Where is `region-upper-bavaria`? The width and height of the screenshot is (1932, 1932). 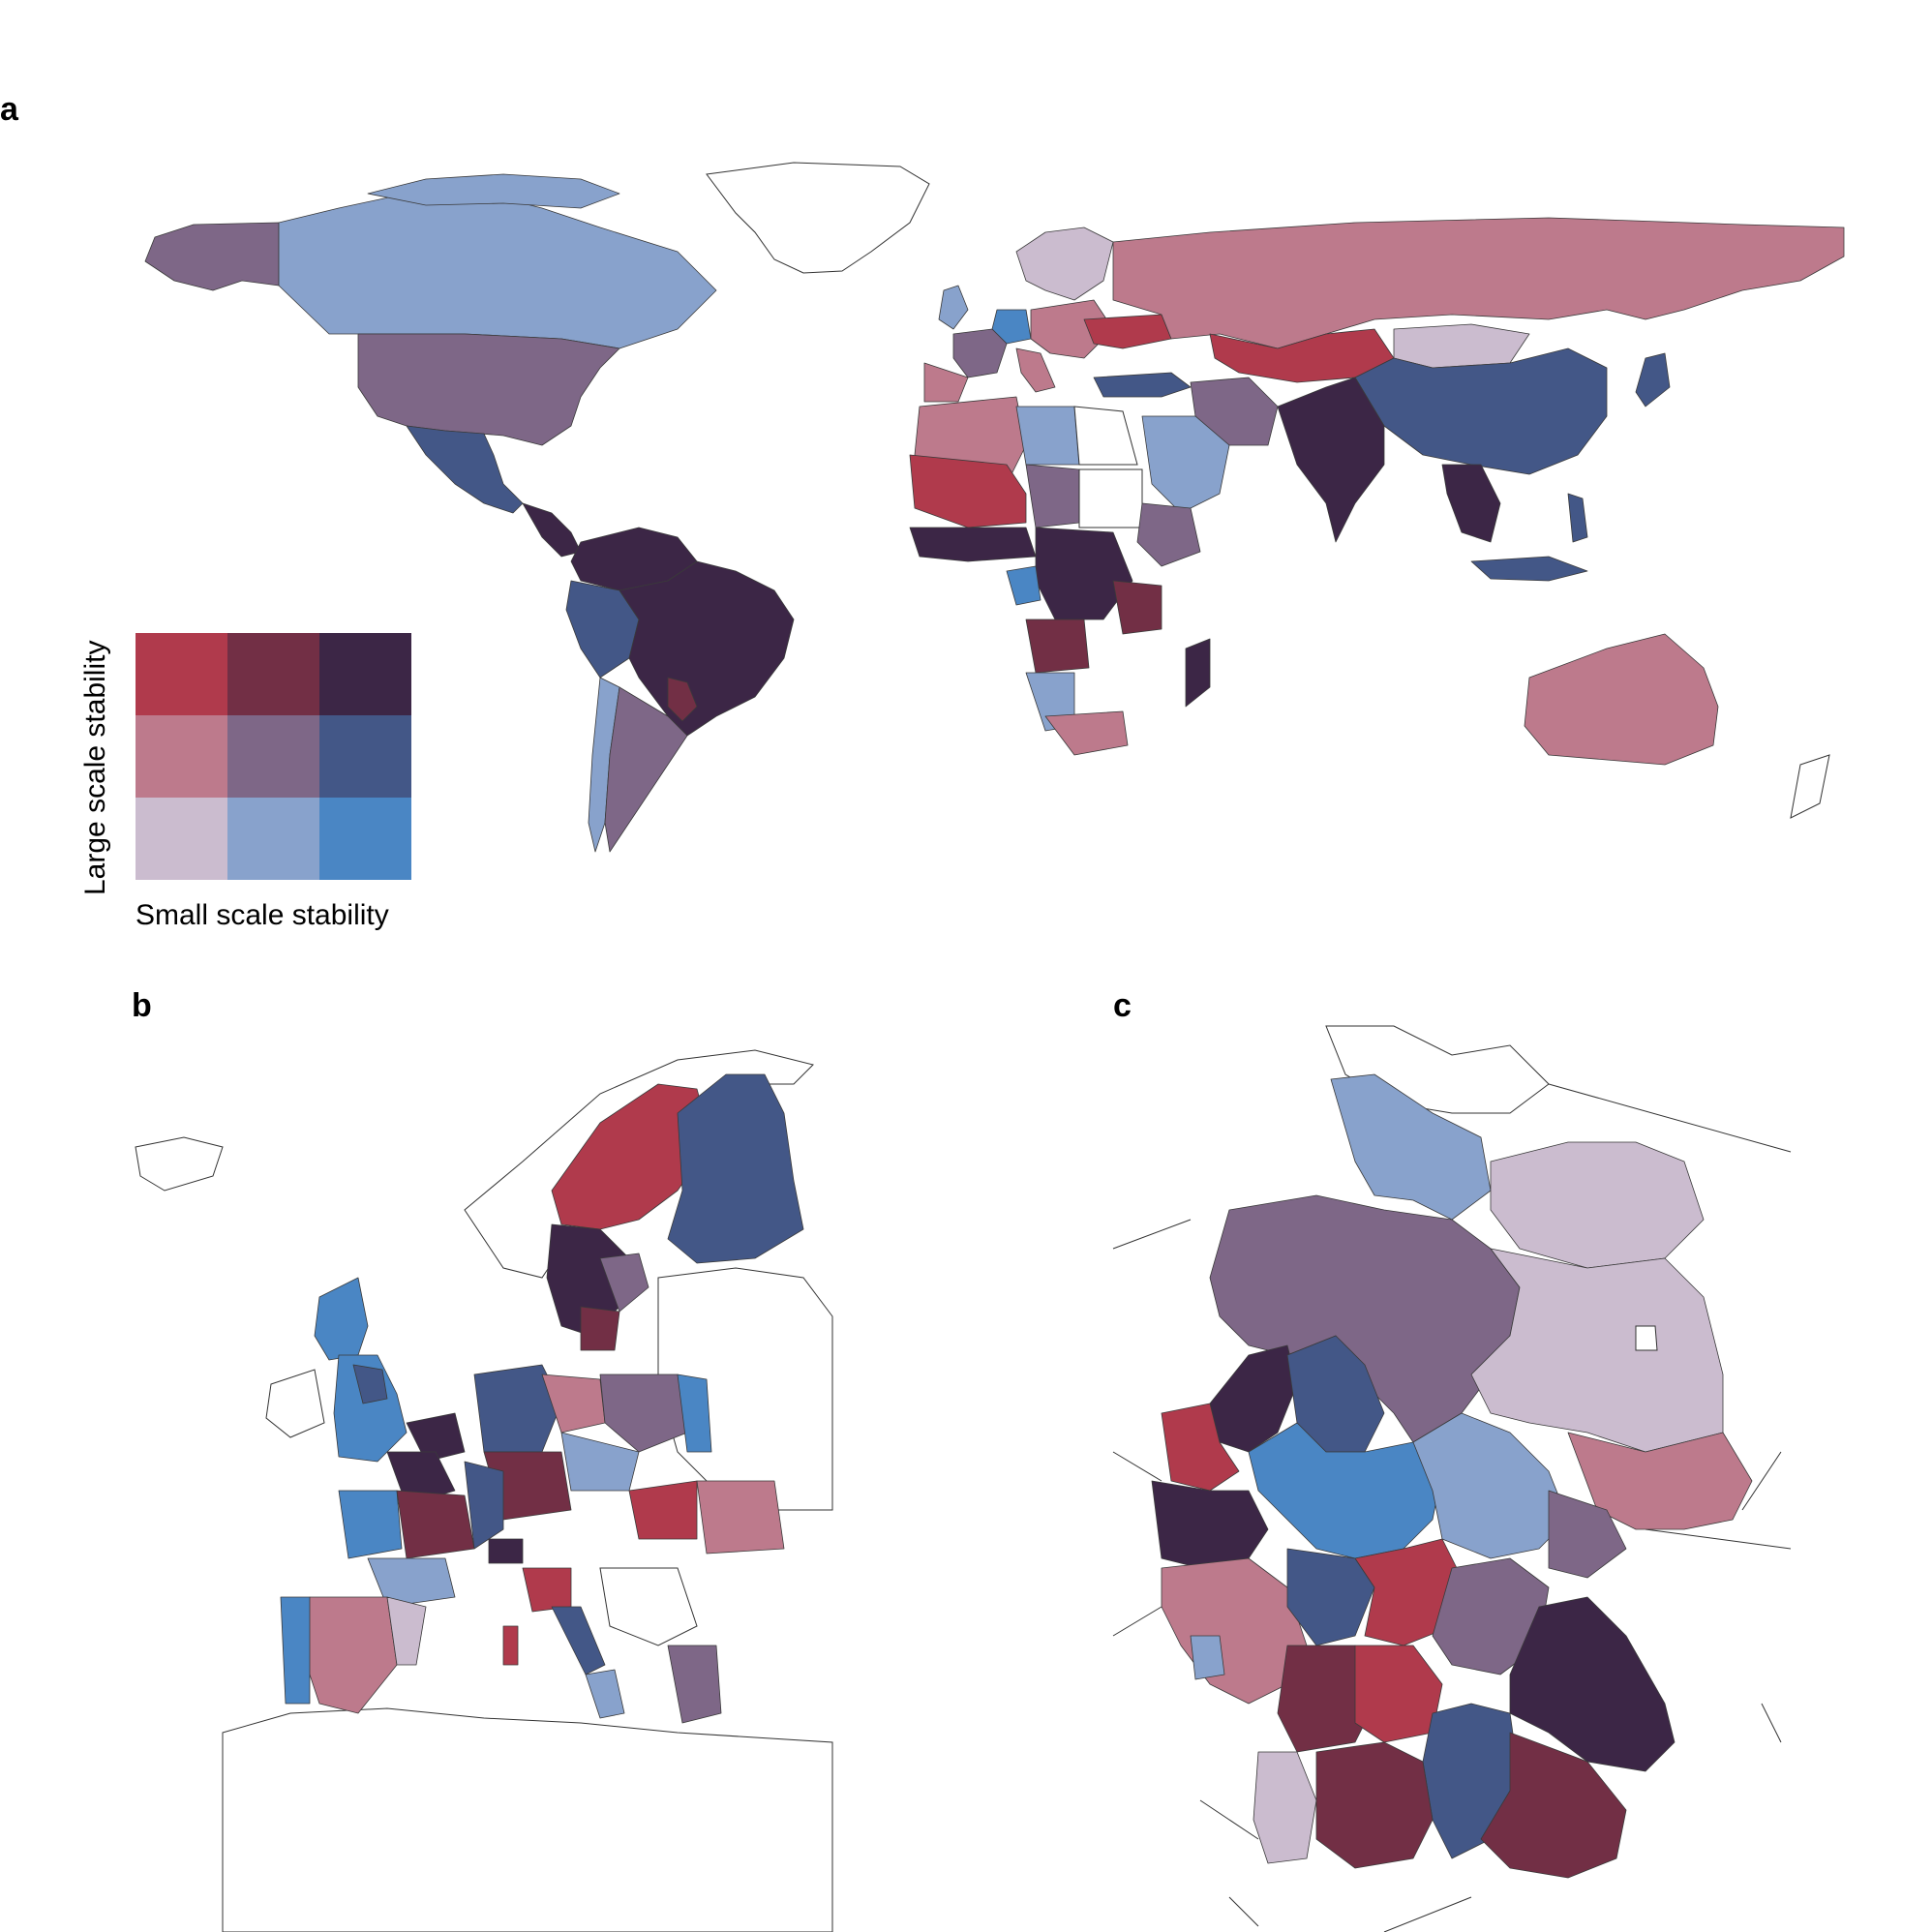 region-upper-bavaria is located at coordinates (1553, 1805).